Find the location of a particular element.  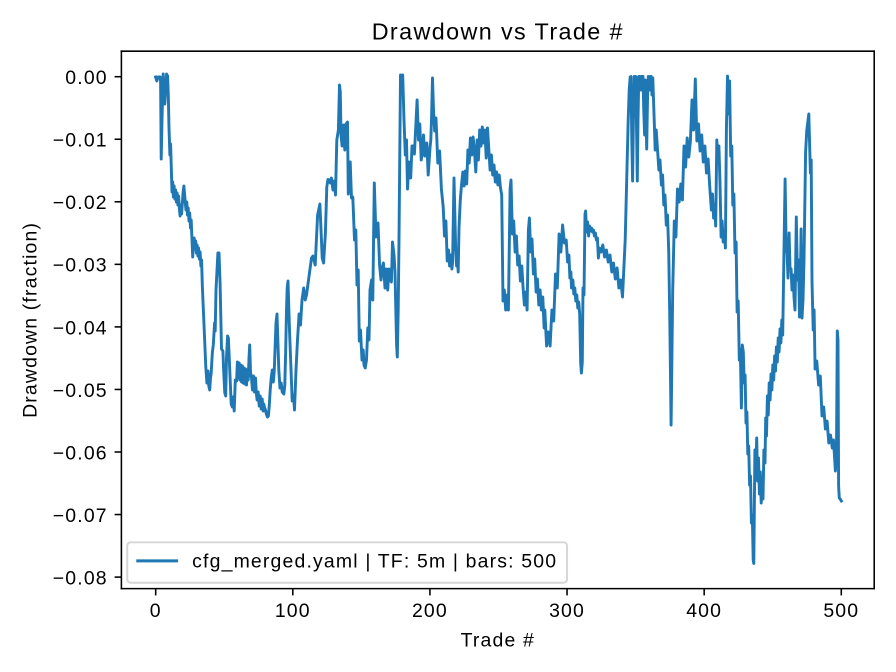

svg-text: 0 is located at coordinates (156, 611).